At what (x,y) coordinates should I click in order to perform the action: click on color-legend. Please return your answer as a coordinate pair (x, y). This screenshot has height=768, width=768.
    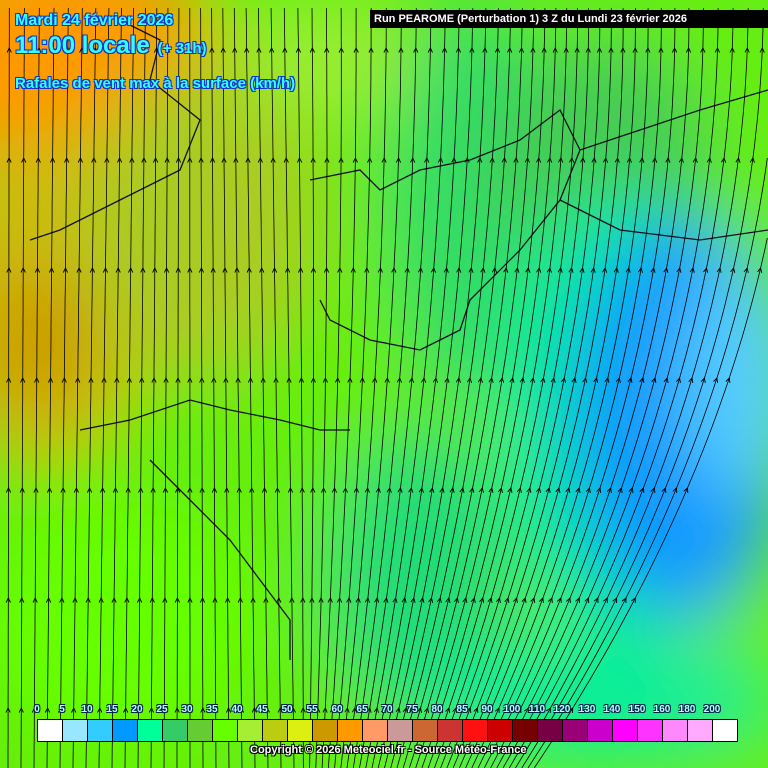
    Looking at the image, I should click on (387, 730).